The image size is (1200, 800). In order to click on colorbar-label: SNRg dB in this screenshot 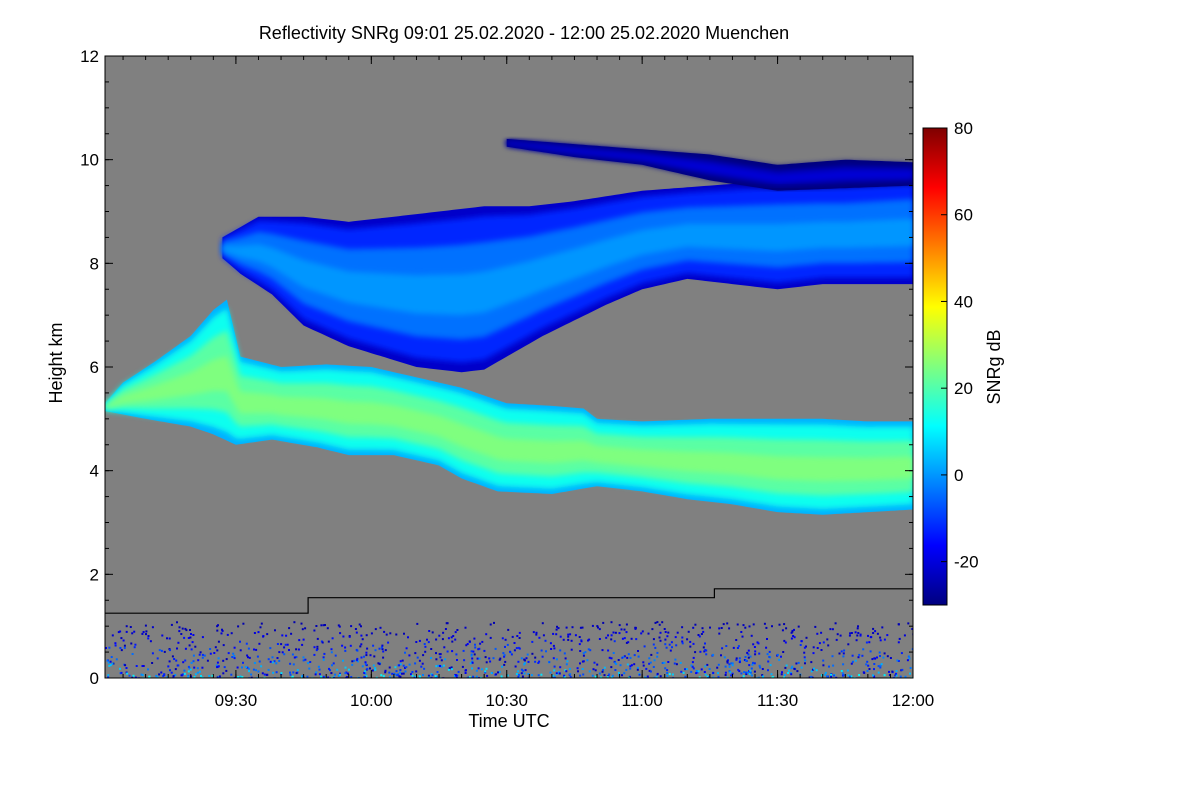, I will do `click(994, 366)`.